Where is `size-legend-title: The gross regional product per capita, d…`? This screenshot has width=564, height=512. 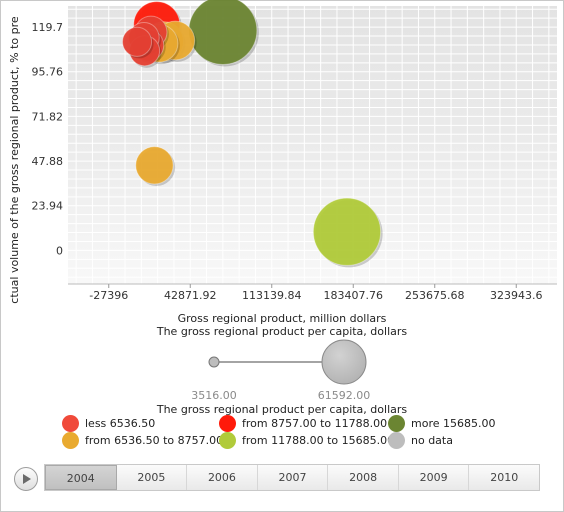
size-legend-title: The gross regional product per capita, d… is located at coordinates (282, 331).